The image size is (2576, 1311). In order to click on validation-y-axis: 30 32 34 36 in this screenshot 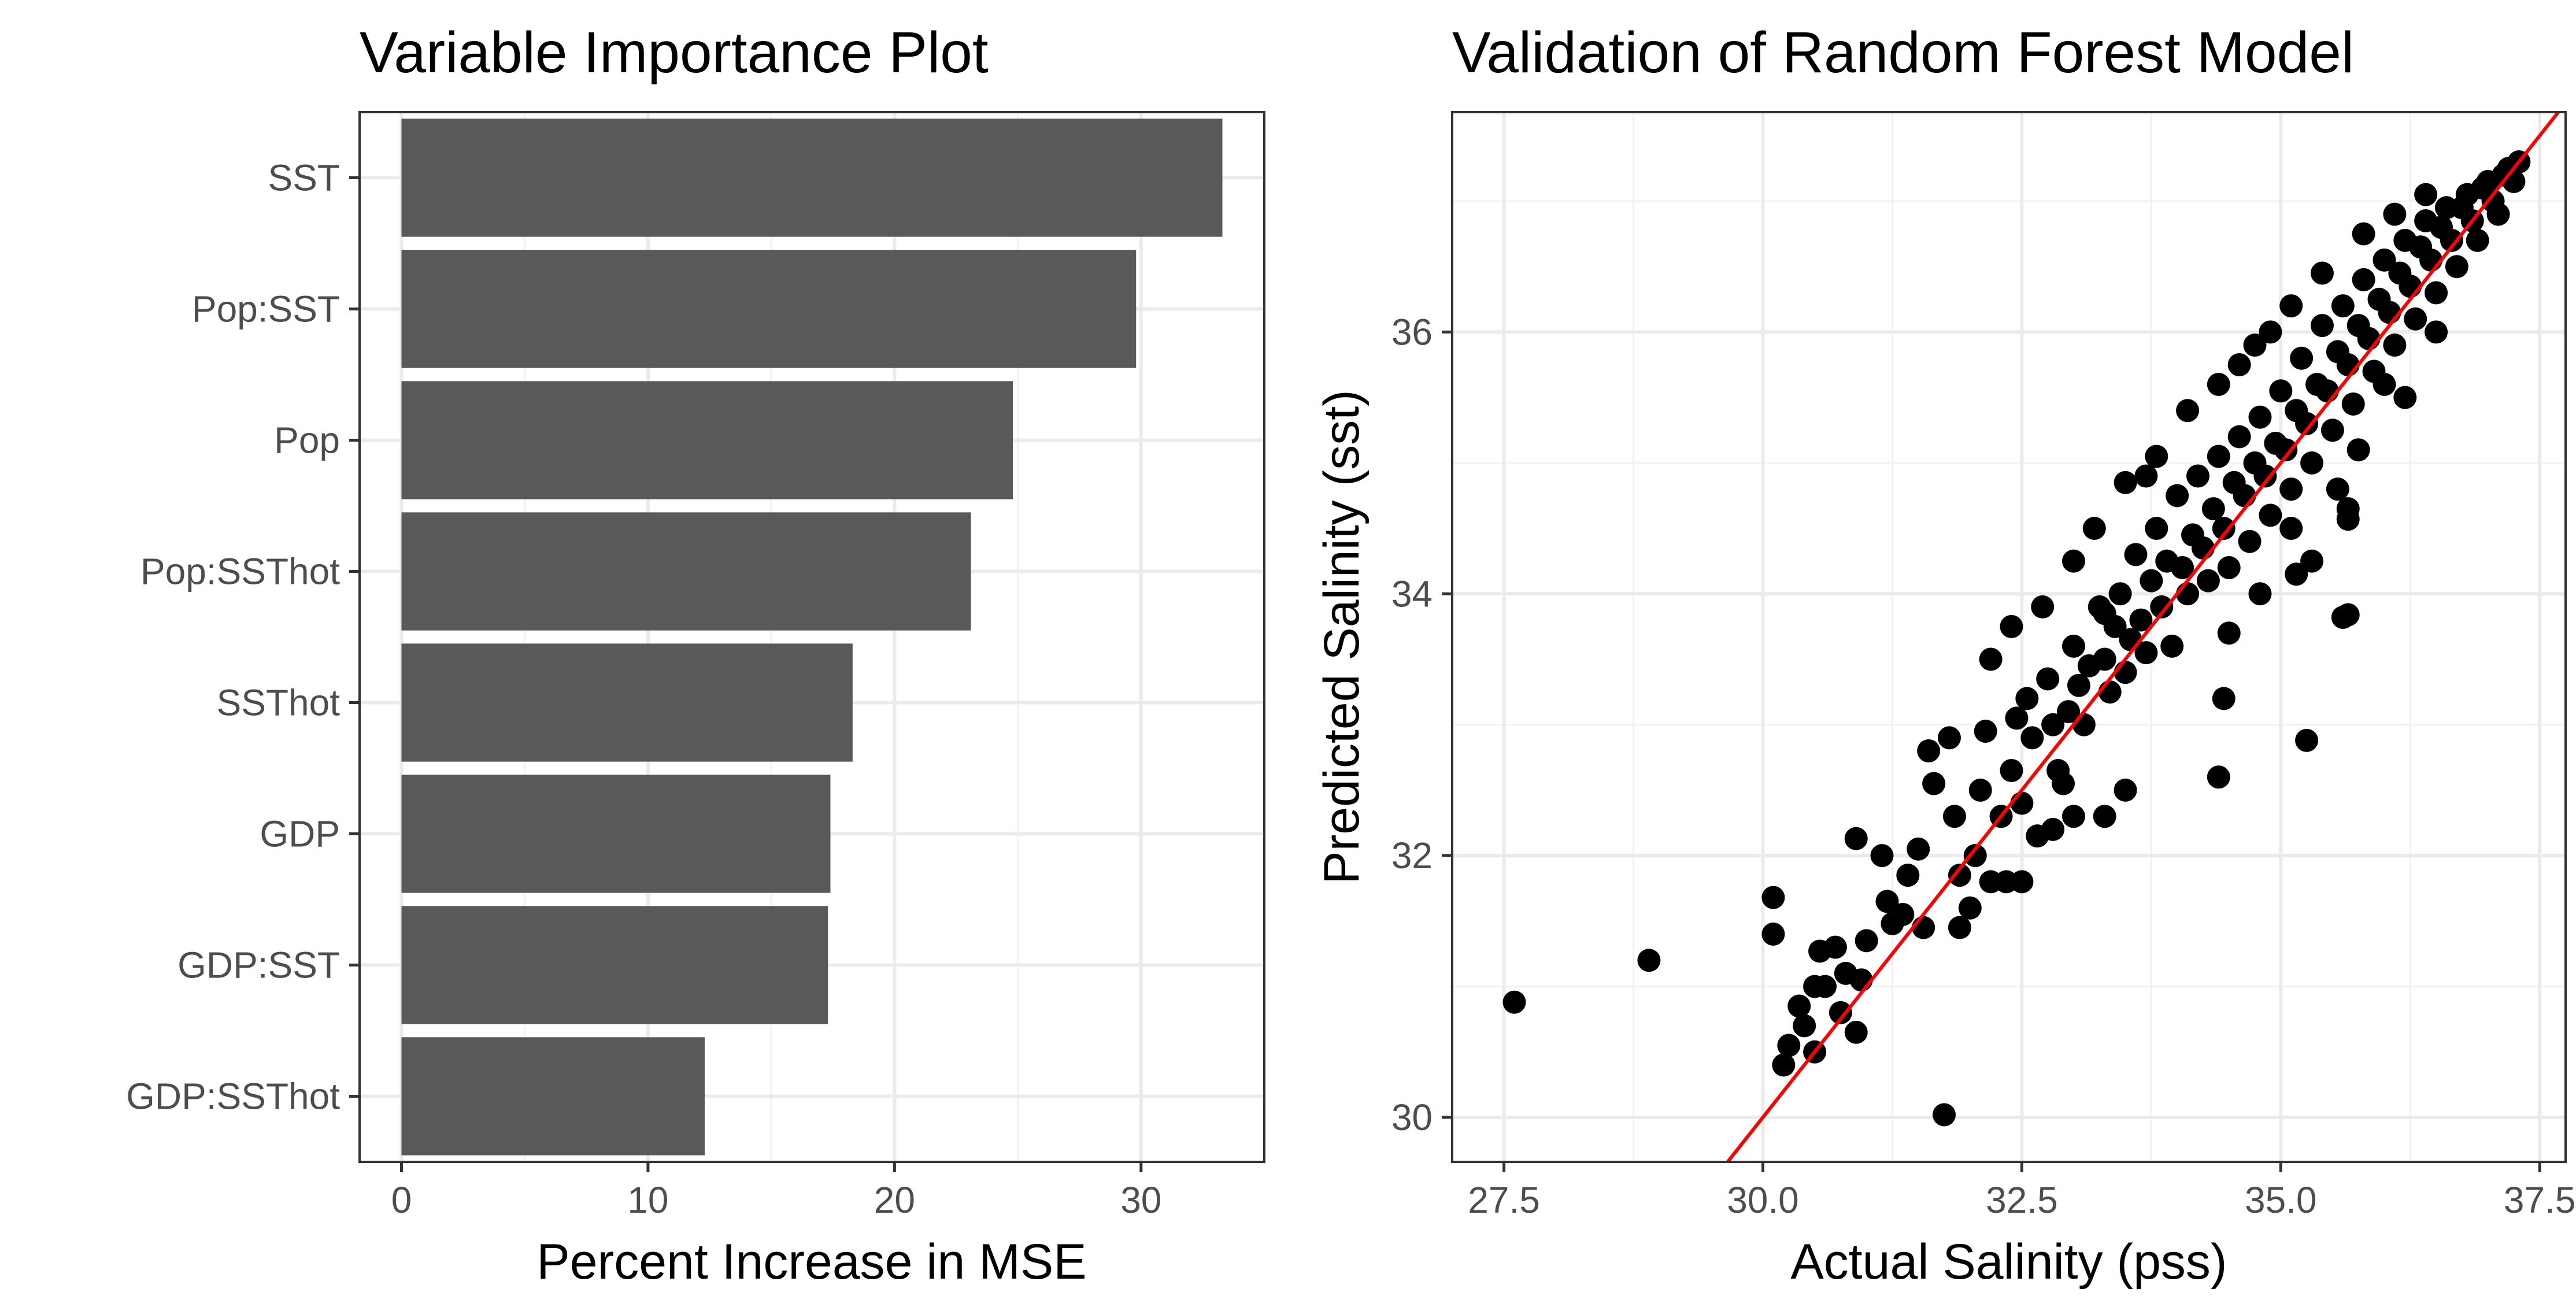, I will do `click(1421, 724)`.